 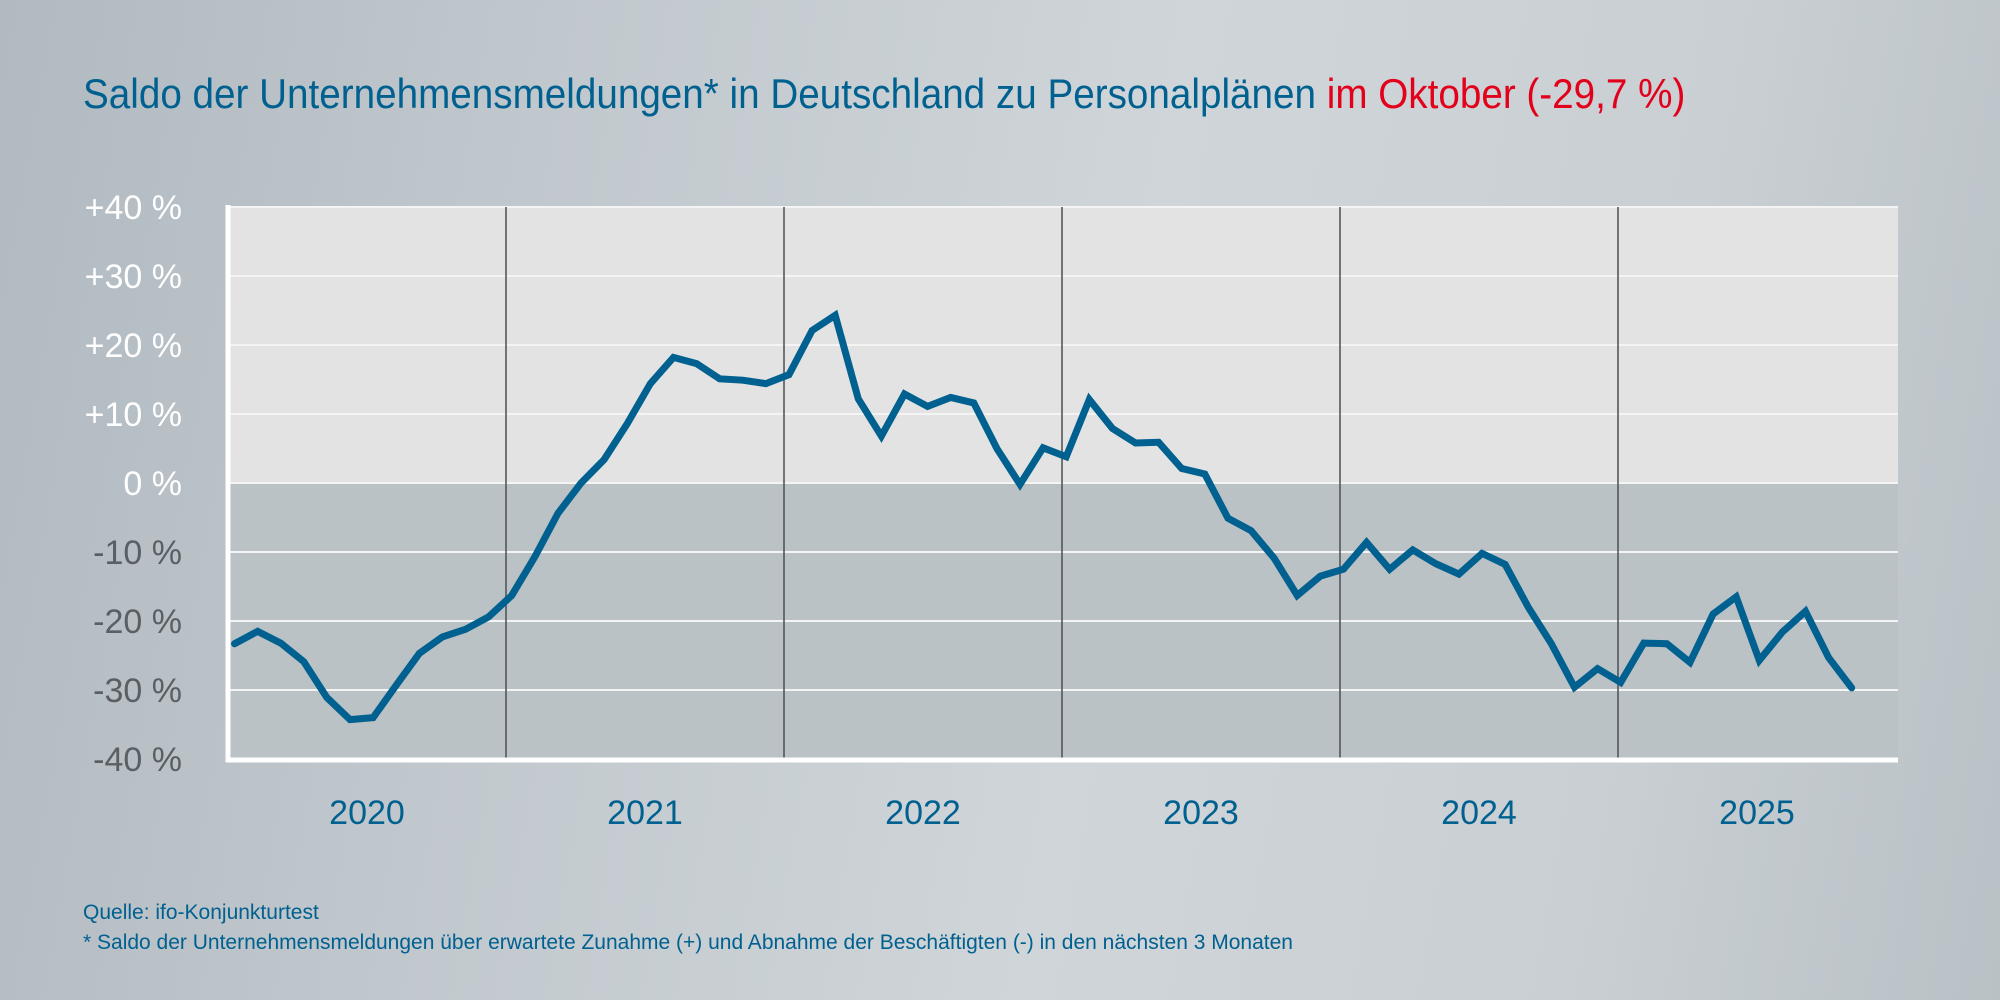 I want to click on y-tick-label: +20 %, so click(x=133, y=346).